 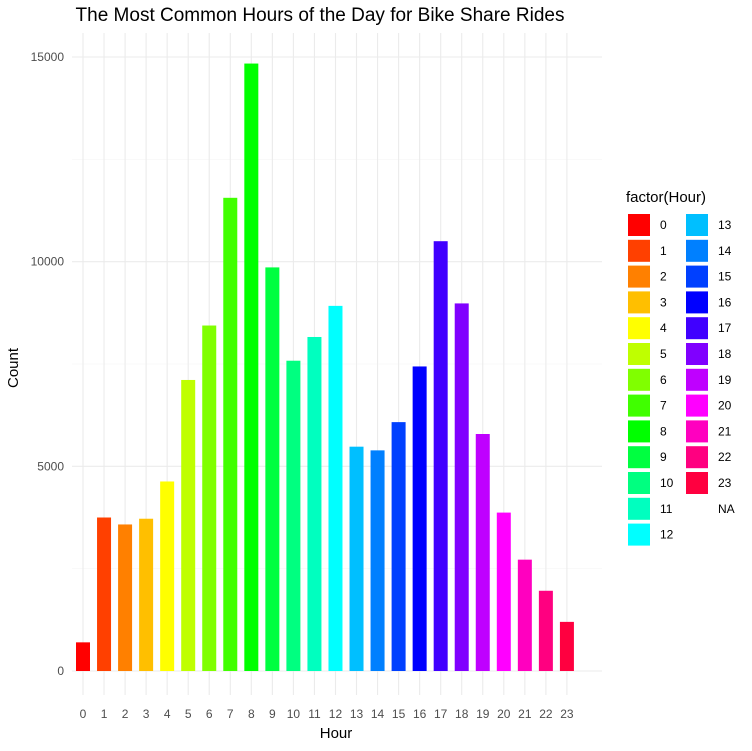 What do you see at coordinates (13, 367) in the screenshot?
I see `y-axis-title: Count` at bounding box center [13, 367].